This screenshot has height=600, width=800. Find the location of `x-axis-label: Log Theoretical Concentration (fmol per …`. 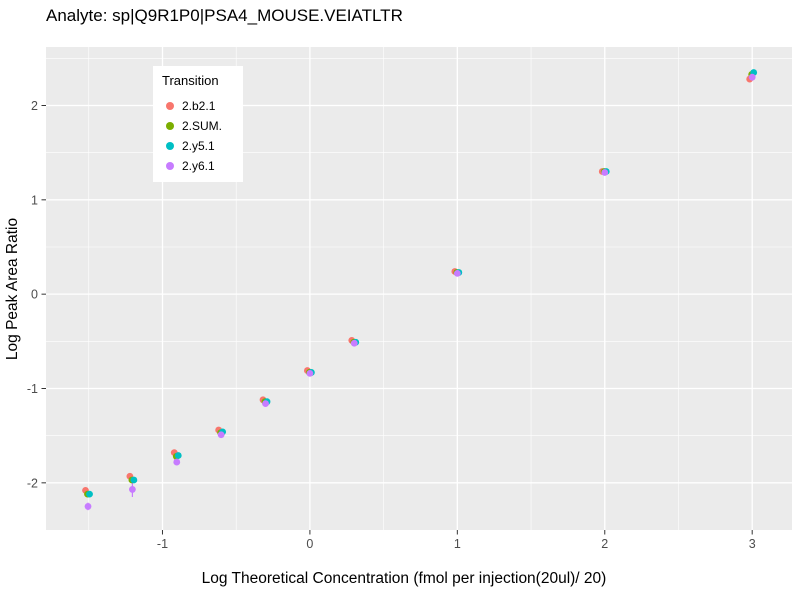

x-axis-label: Log Theoretical Concentration (fmol per … is located at coordinates (404, 578).